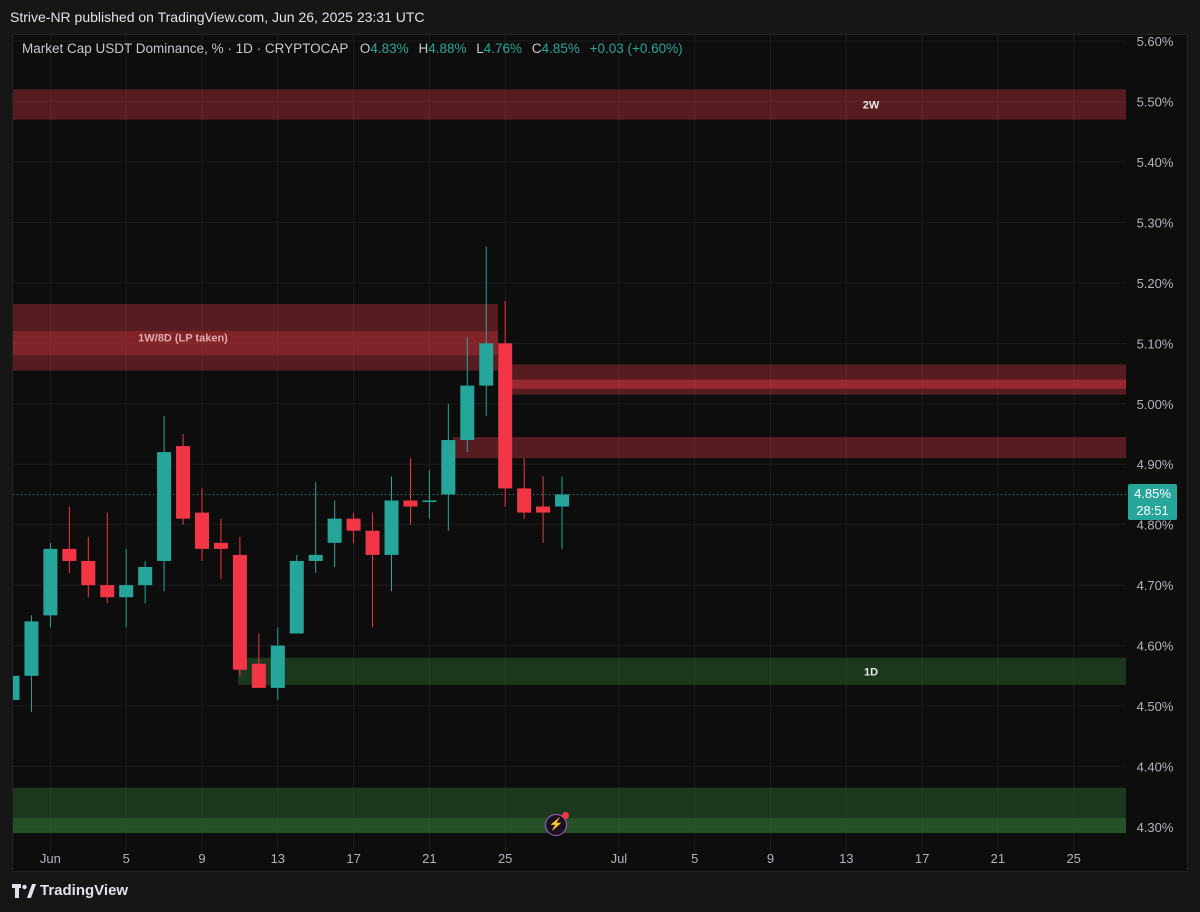 The width and height of the screenshot is (1200, 912). Describe the element at coordinates (1155, 42) in the screenshot. I see `y-tick-label: 5.60%` at that location.